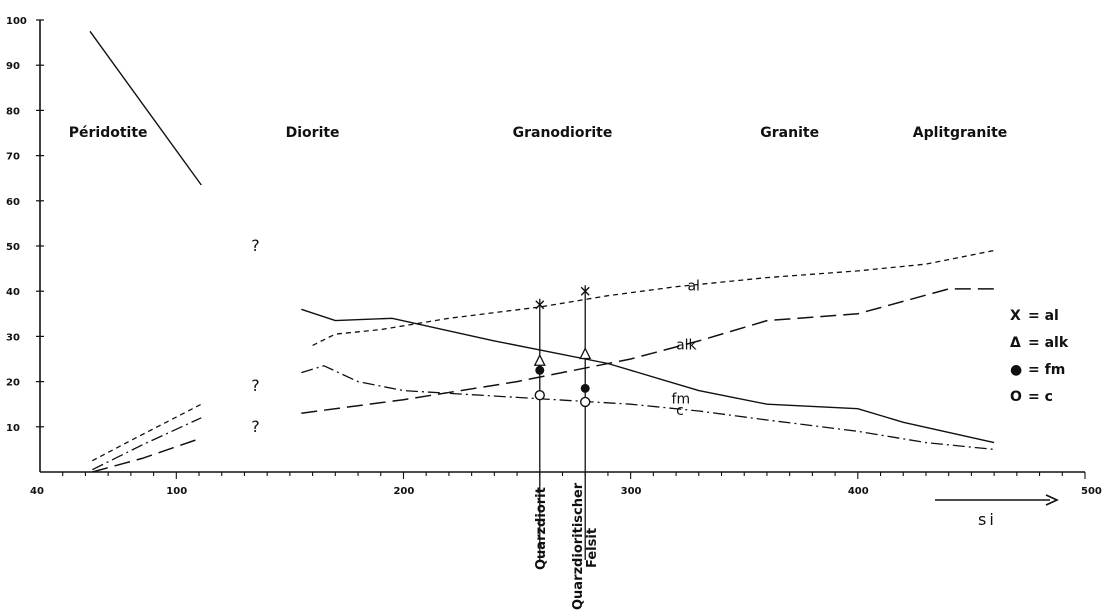 This screenshot has height=613, width=1107. Describe the element at coordinates (147, 455) in the screenshot. I see `peridotite-line-alk` at that location.